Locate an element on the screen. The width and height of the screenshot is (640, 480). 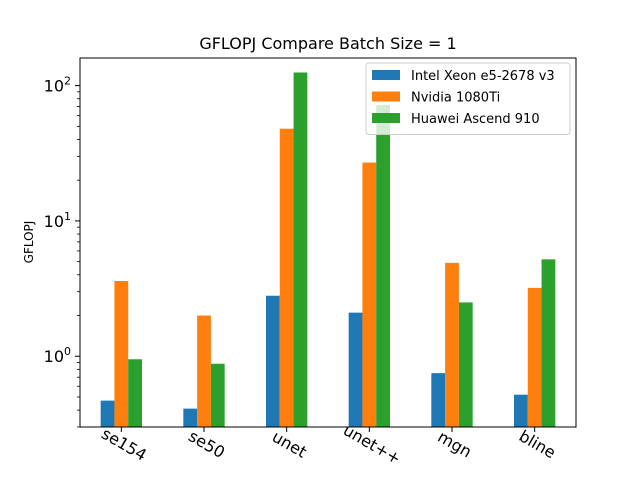
y-axis: 10⁰ 10¹ 10² is located at coordinates (62, 251).